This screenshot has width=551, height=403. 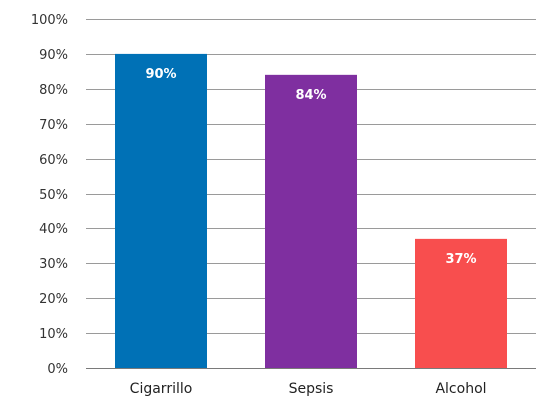 What do you see at coordinates (53, 264) in the screenshot?
I see `y-tick-label: 30%` at bounding box center [53, 264].